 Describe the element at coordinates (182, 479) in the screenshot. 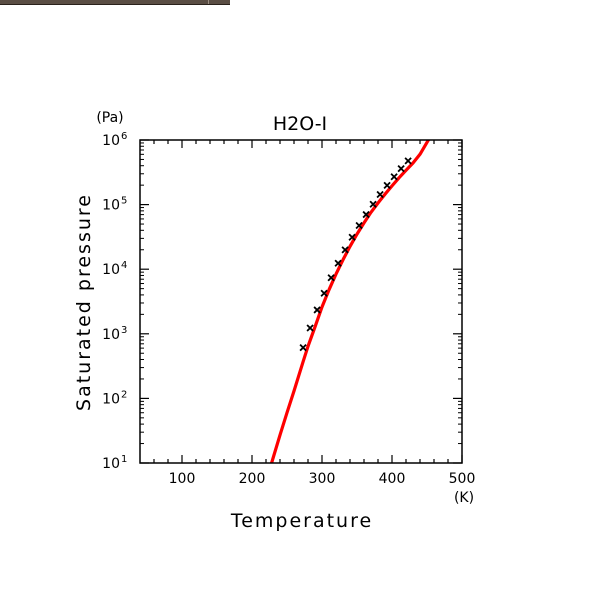

I see `x-tick-label: 100` at that location.